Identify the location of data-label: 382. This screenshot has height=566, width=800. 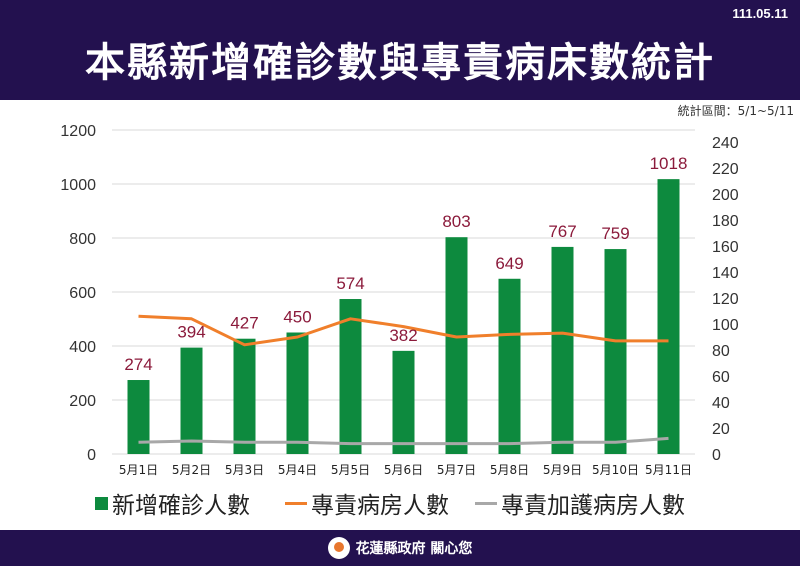
(403, 335).